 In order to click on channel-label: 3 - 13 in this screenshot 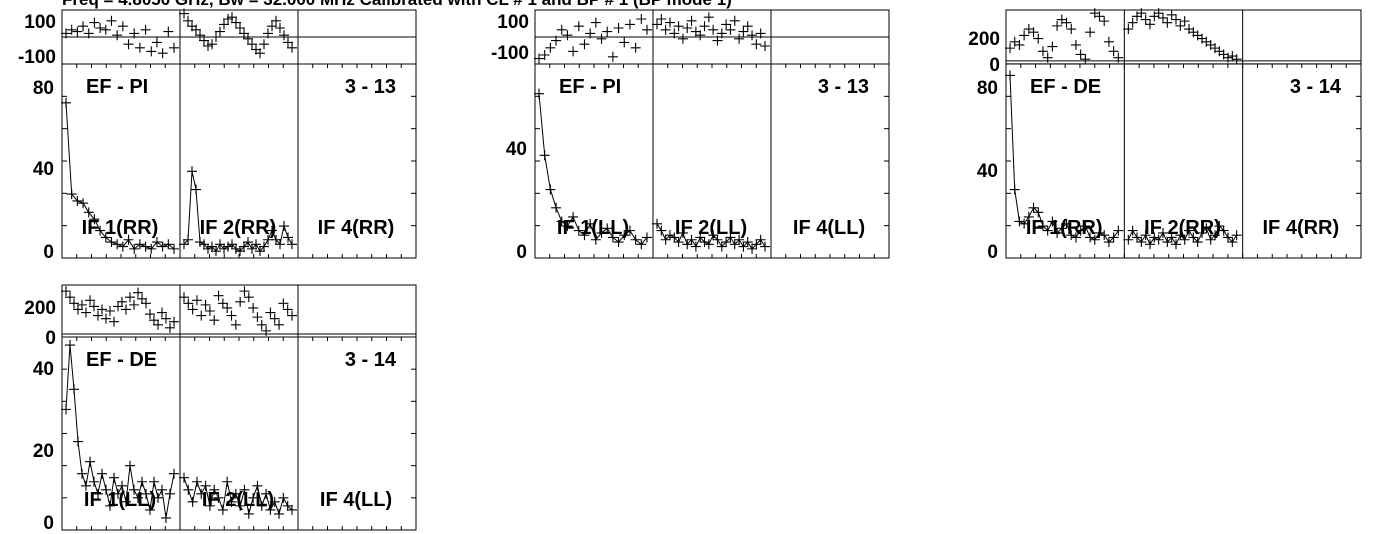, I will do `click(843, 87)`.